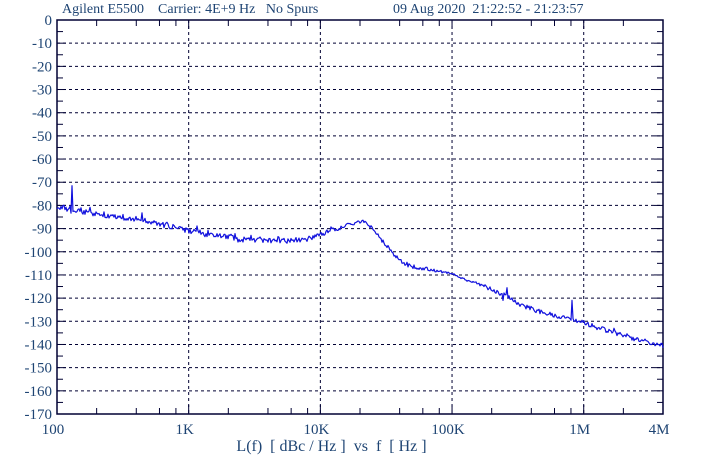  What do you see at coordinates (42, 137) in the screenshot?
I see `y-tick-label: -50` at bounding box center [42, 137].